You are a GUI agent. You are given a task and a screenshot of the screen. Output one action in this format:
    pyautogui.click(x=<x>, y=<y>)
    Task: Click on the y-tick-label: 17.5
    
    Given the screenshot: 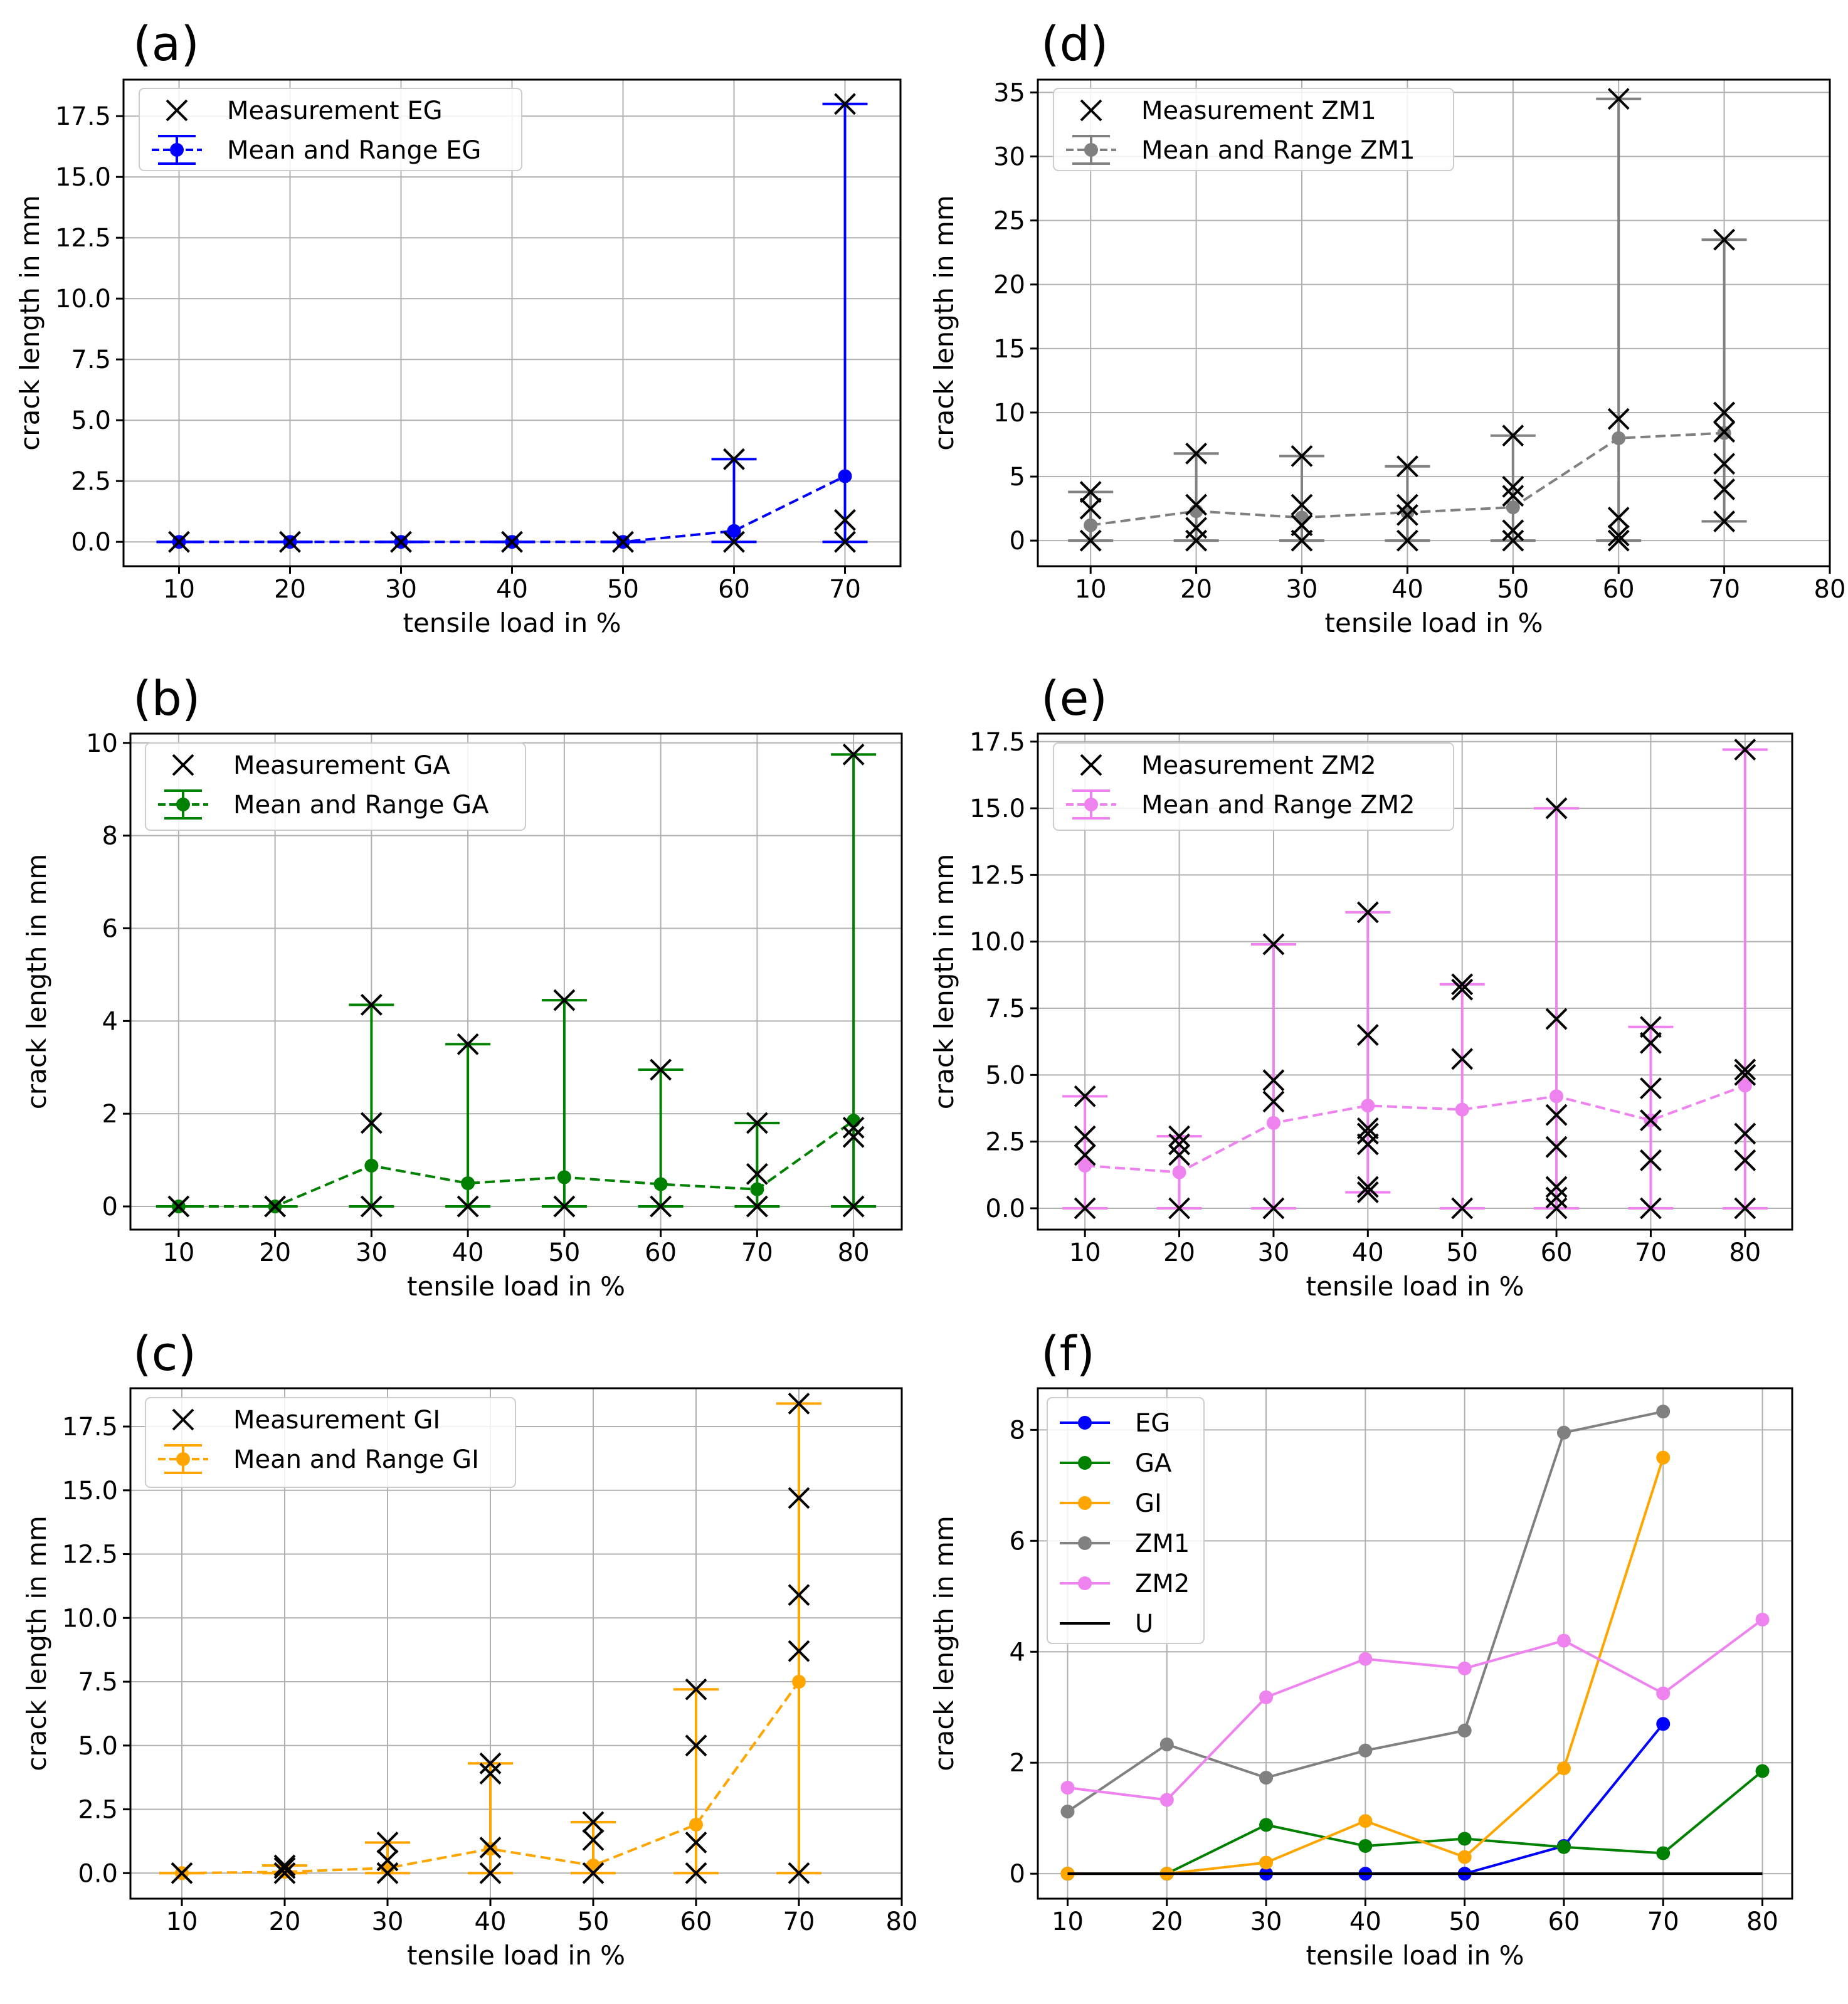 What is the action you would take?
    pyautogui.click(x=83, y=117)
    